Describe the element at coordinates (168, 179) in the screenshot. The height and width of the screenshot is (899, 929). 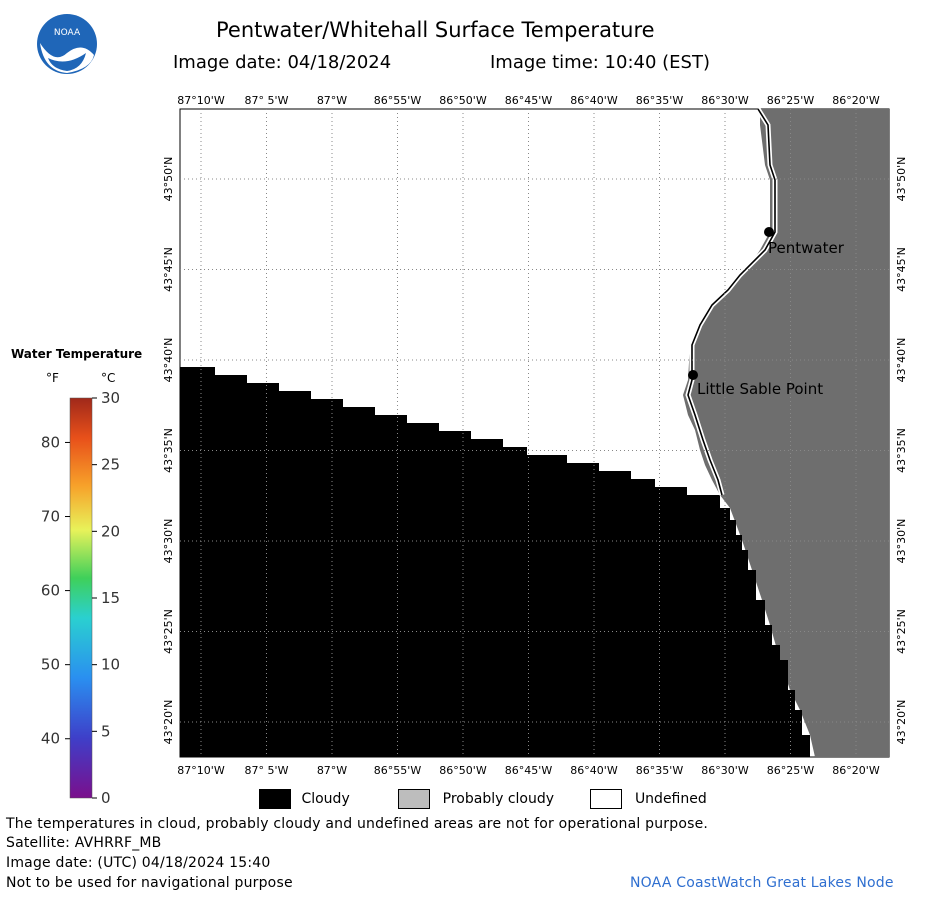
I see `lat-label-left: 43°50'N` at that location.